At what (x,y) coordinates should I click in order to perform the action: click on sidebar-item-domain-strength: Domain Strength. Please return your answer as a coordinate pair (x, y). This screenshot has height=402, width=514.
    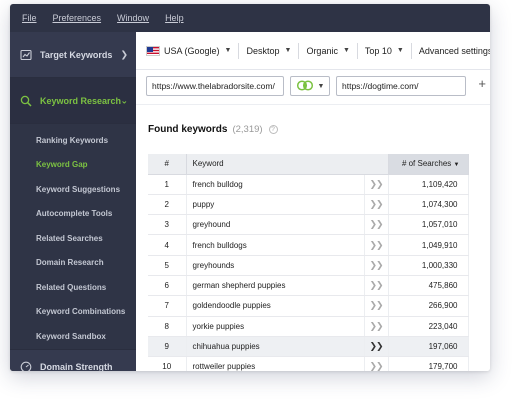
    Looking at the image, I should click on (73, 359).